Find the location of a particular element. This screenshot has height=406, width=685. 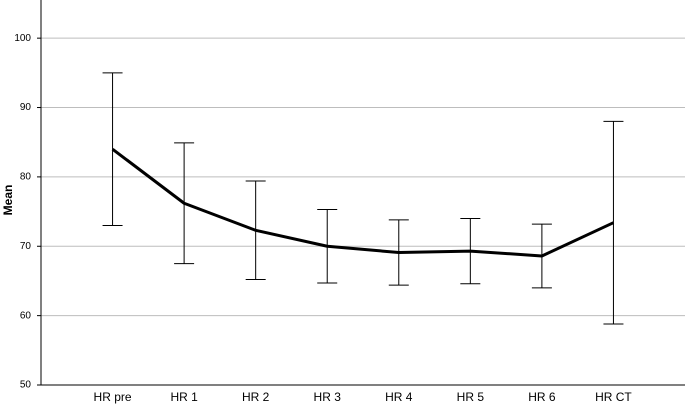

y-tick-label: 50 is located at coordinates (26, 385).